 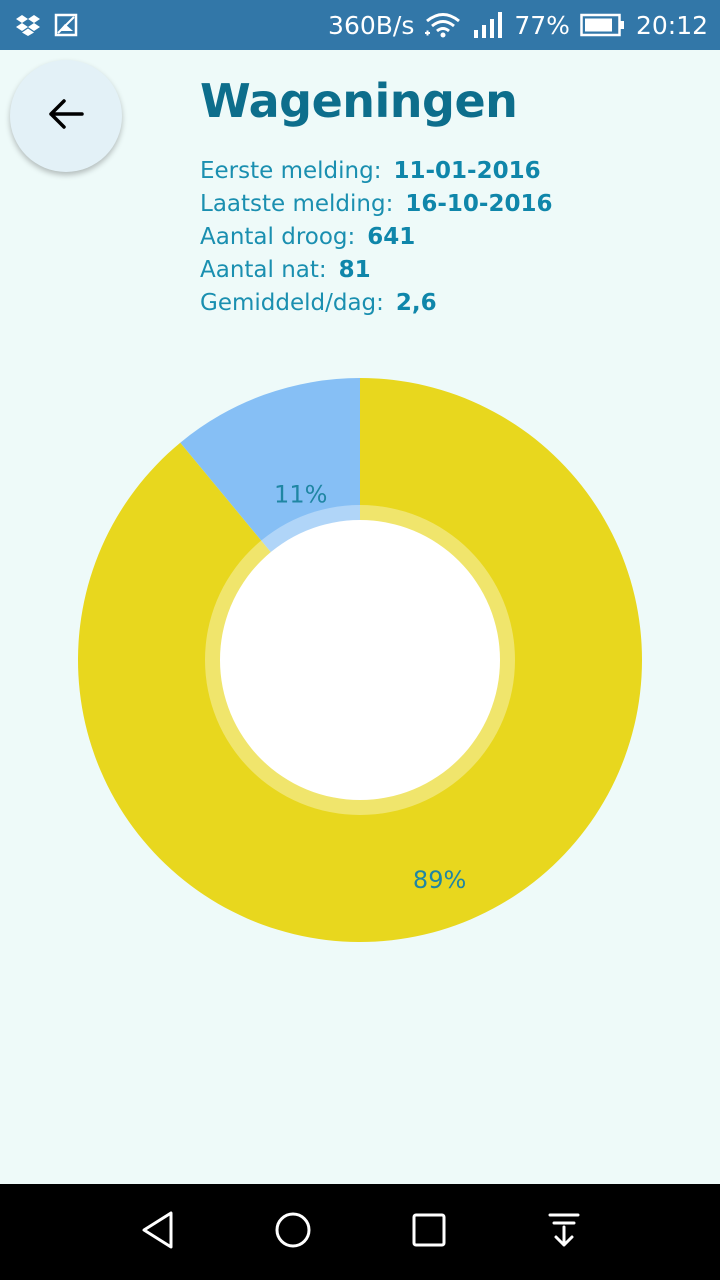 What do you see at coordinates (488, 25) in the screenshot?
I see `signal-icon` at bounding box center [488, 25].